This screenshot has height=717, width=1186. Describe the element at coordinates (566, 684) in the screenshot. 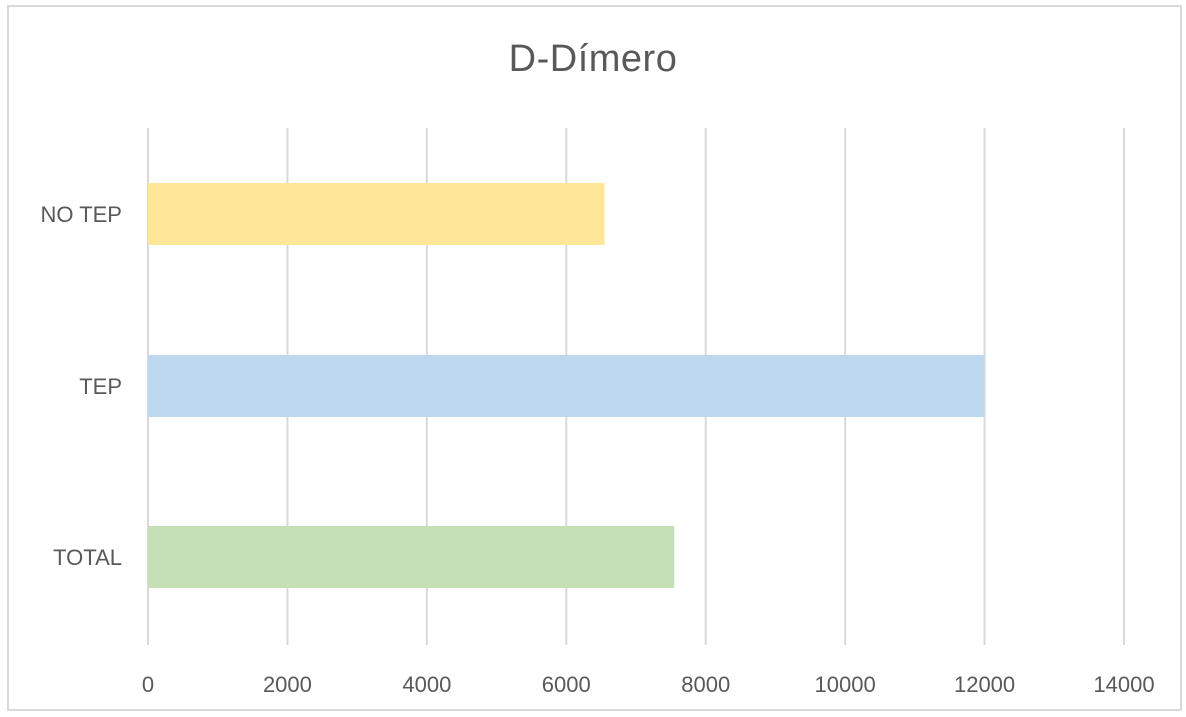

I see `x-tick-label: 6000` at that location.